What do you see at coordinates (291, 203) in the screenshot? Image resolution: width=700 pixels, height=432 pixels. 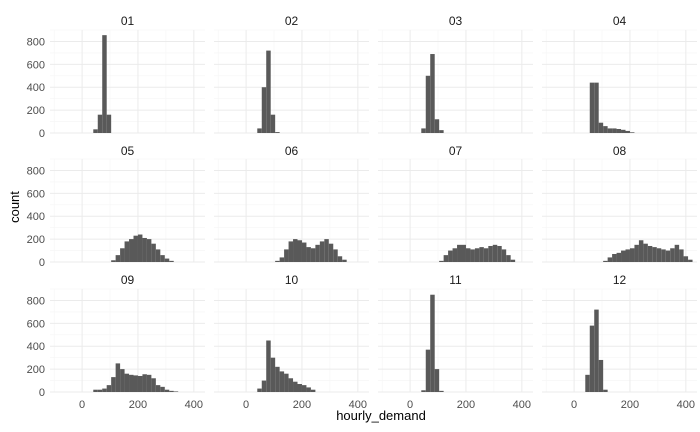 I see `facet-panel: 06` at bounding box center [291, 203].